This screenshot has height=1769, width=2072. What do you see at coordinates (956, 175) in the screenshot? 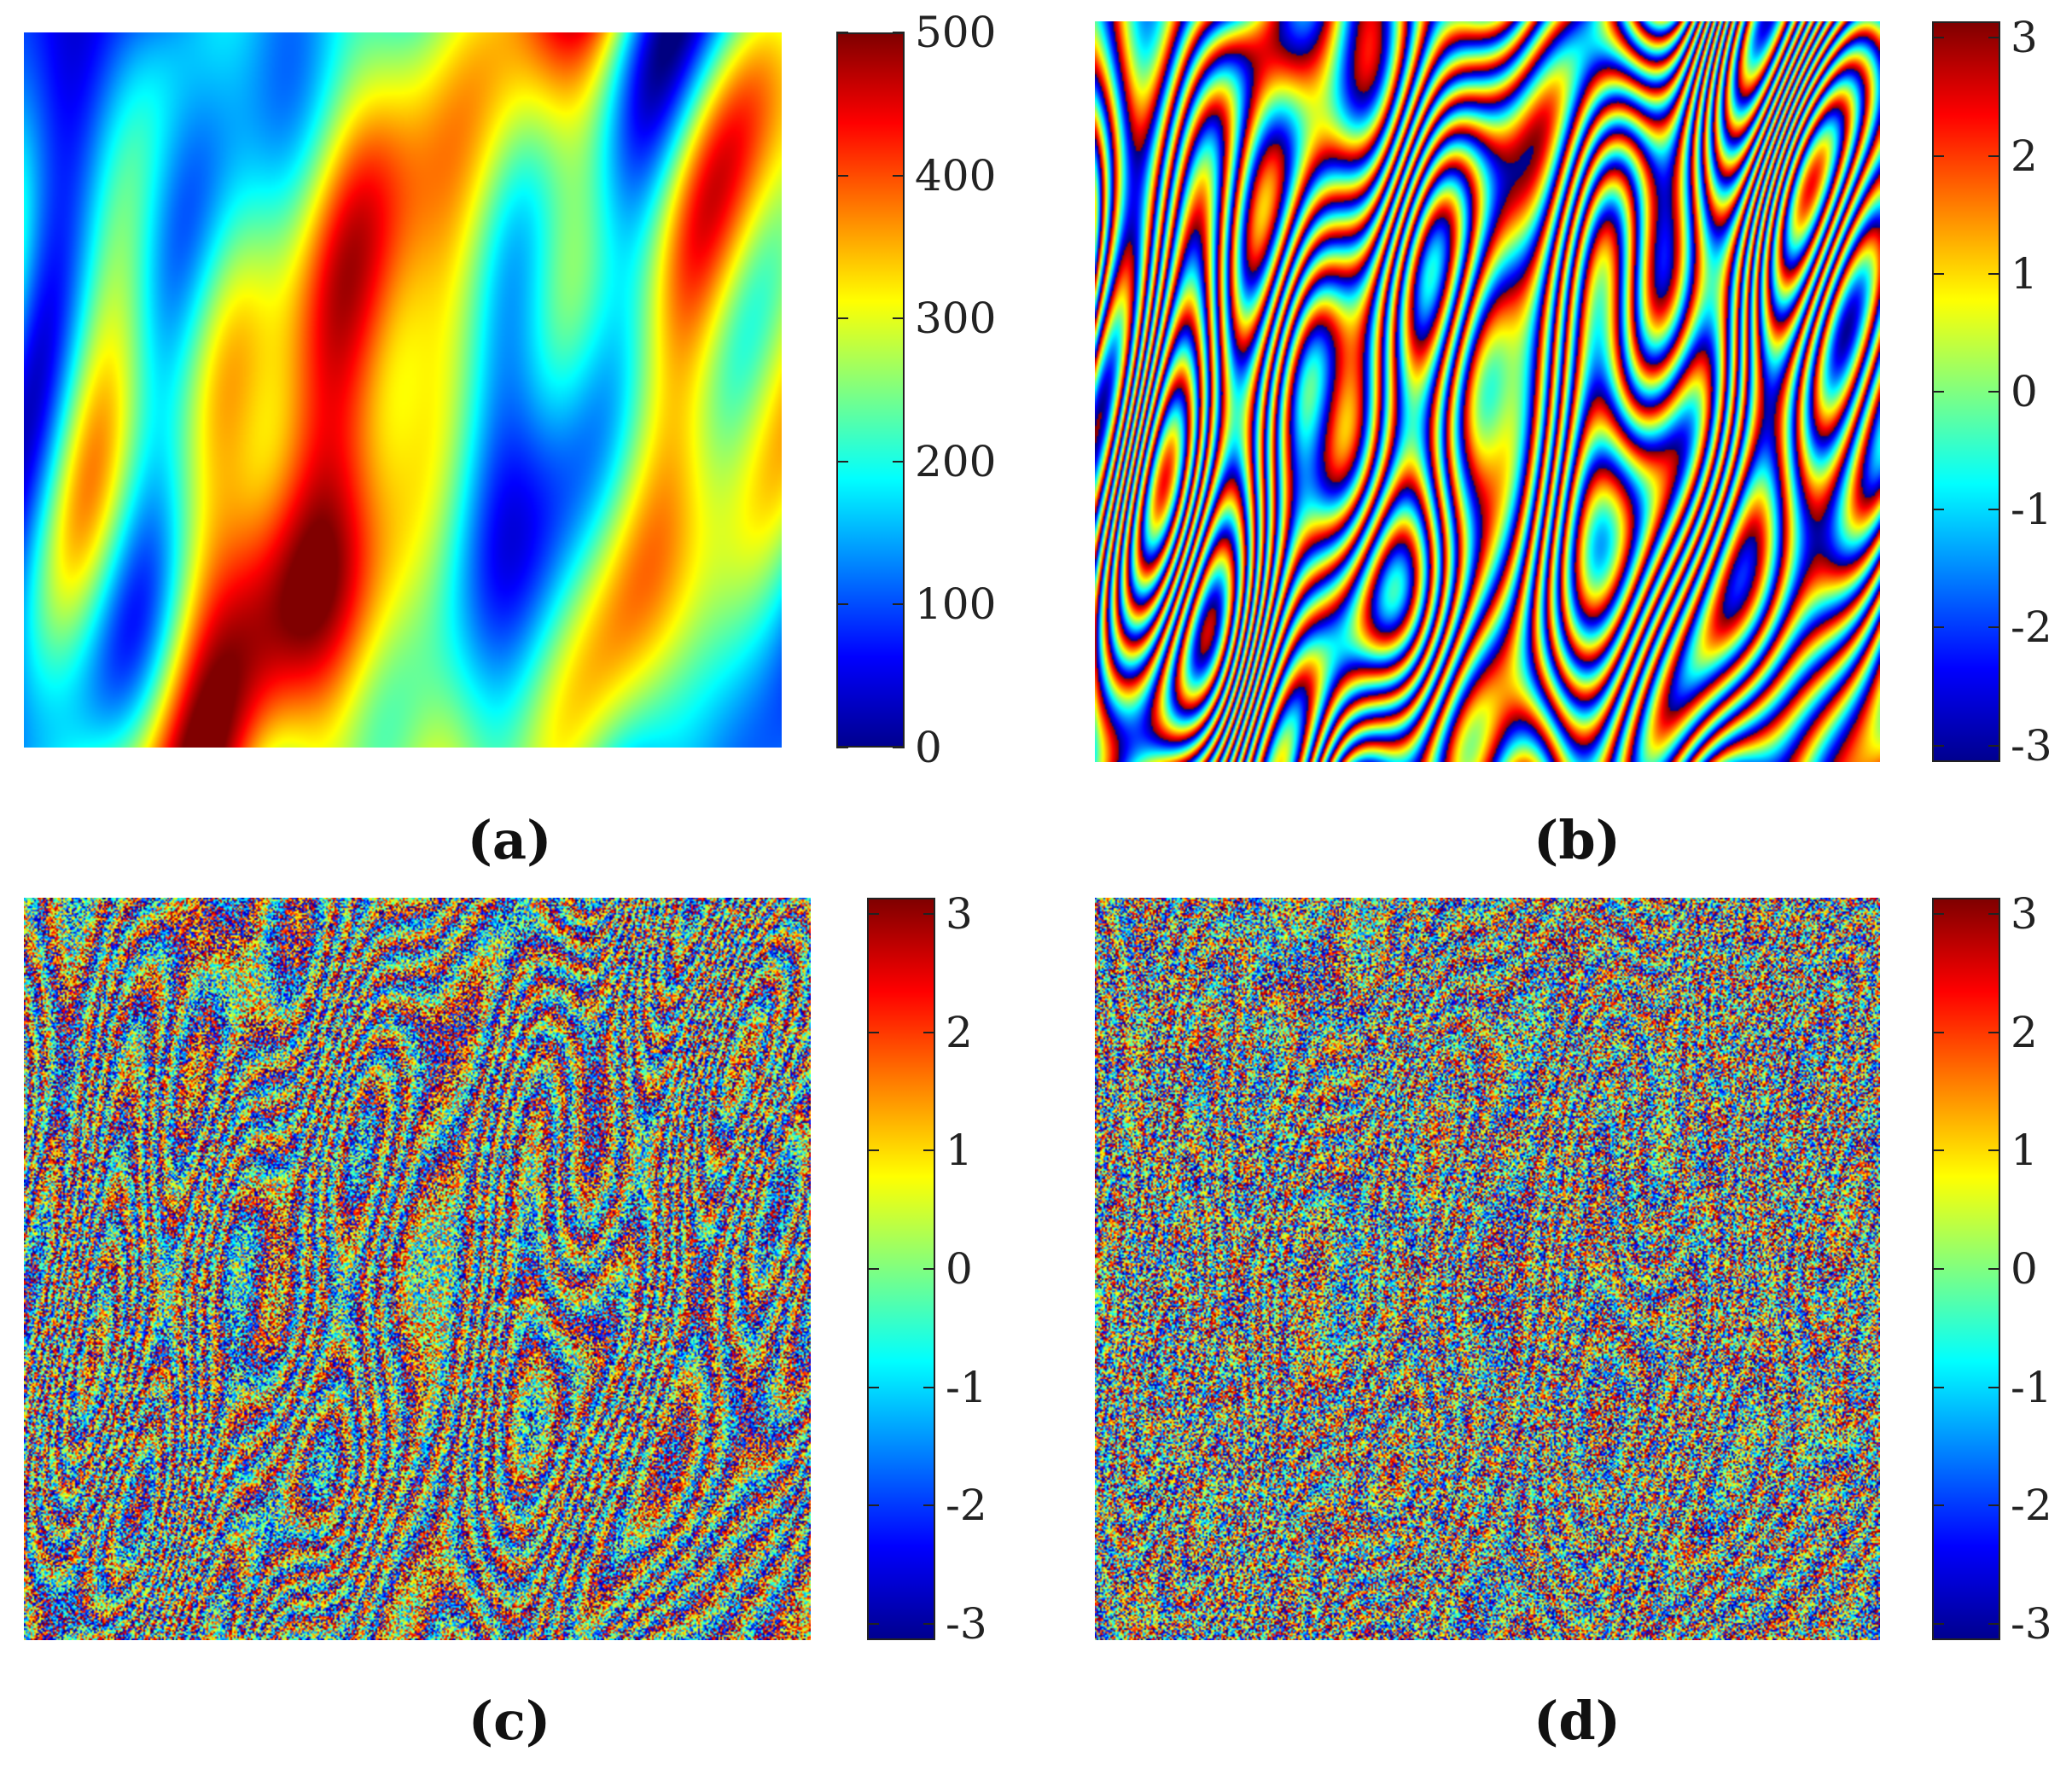
I see `colorbar-tick-label: 400` at bounding box center [956, 175].